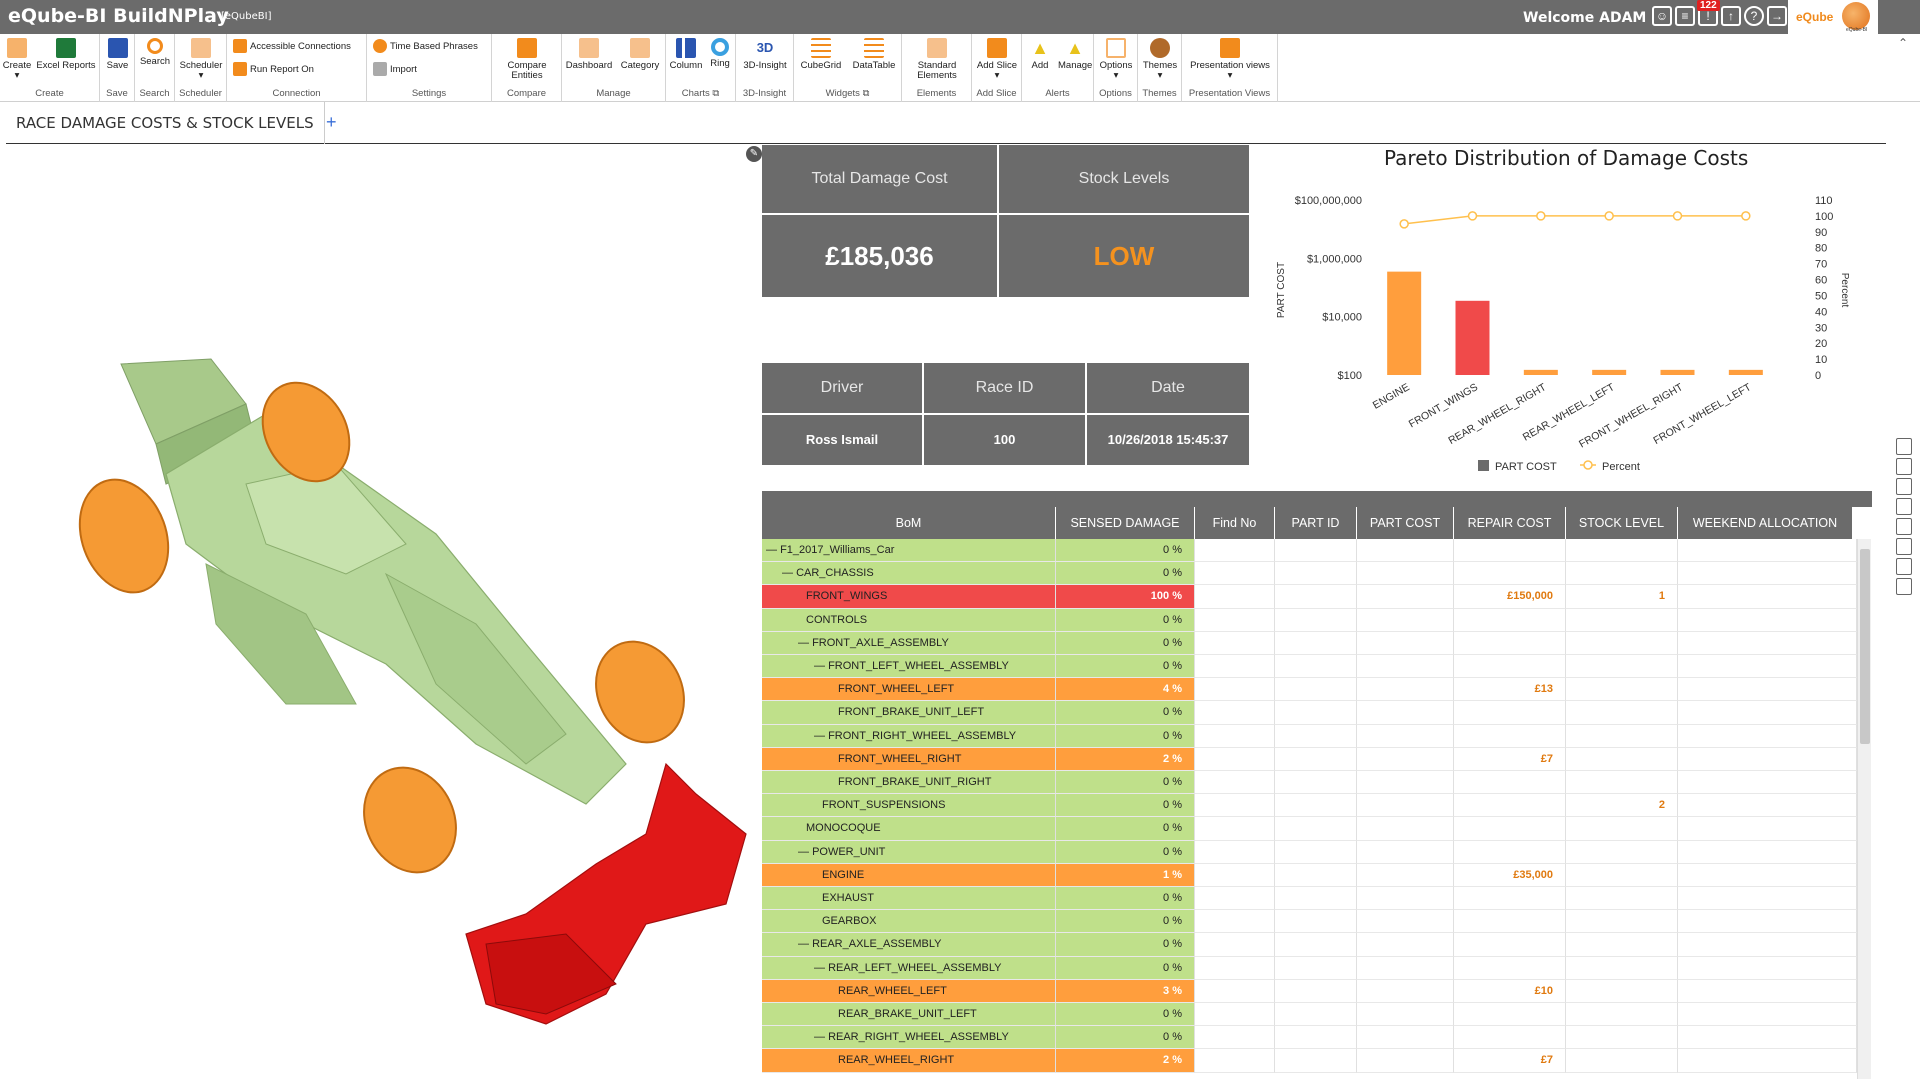 The width and height of the screenshot is (1920, 1079). I want to click on table-row: MONOCOQUE 0 %, so click(1309, 829).